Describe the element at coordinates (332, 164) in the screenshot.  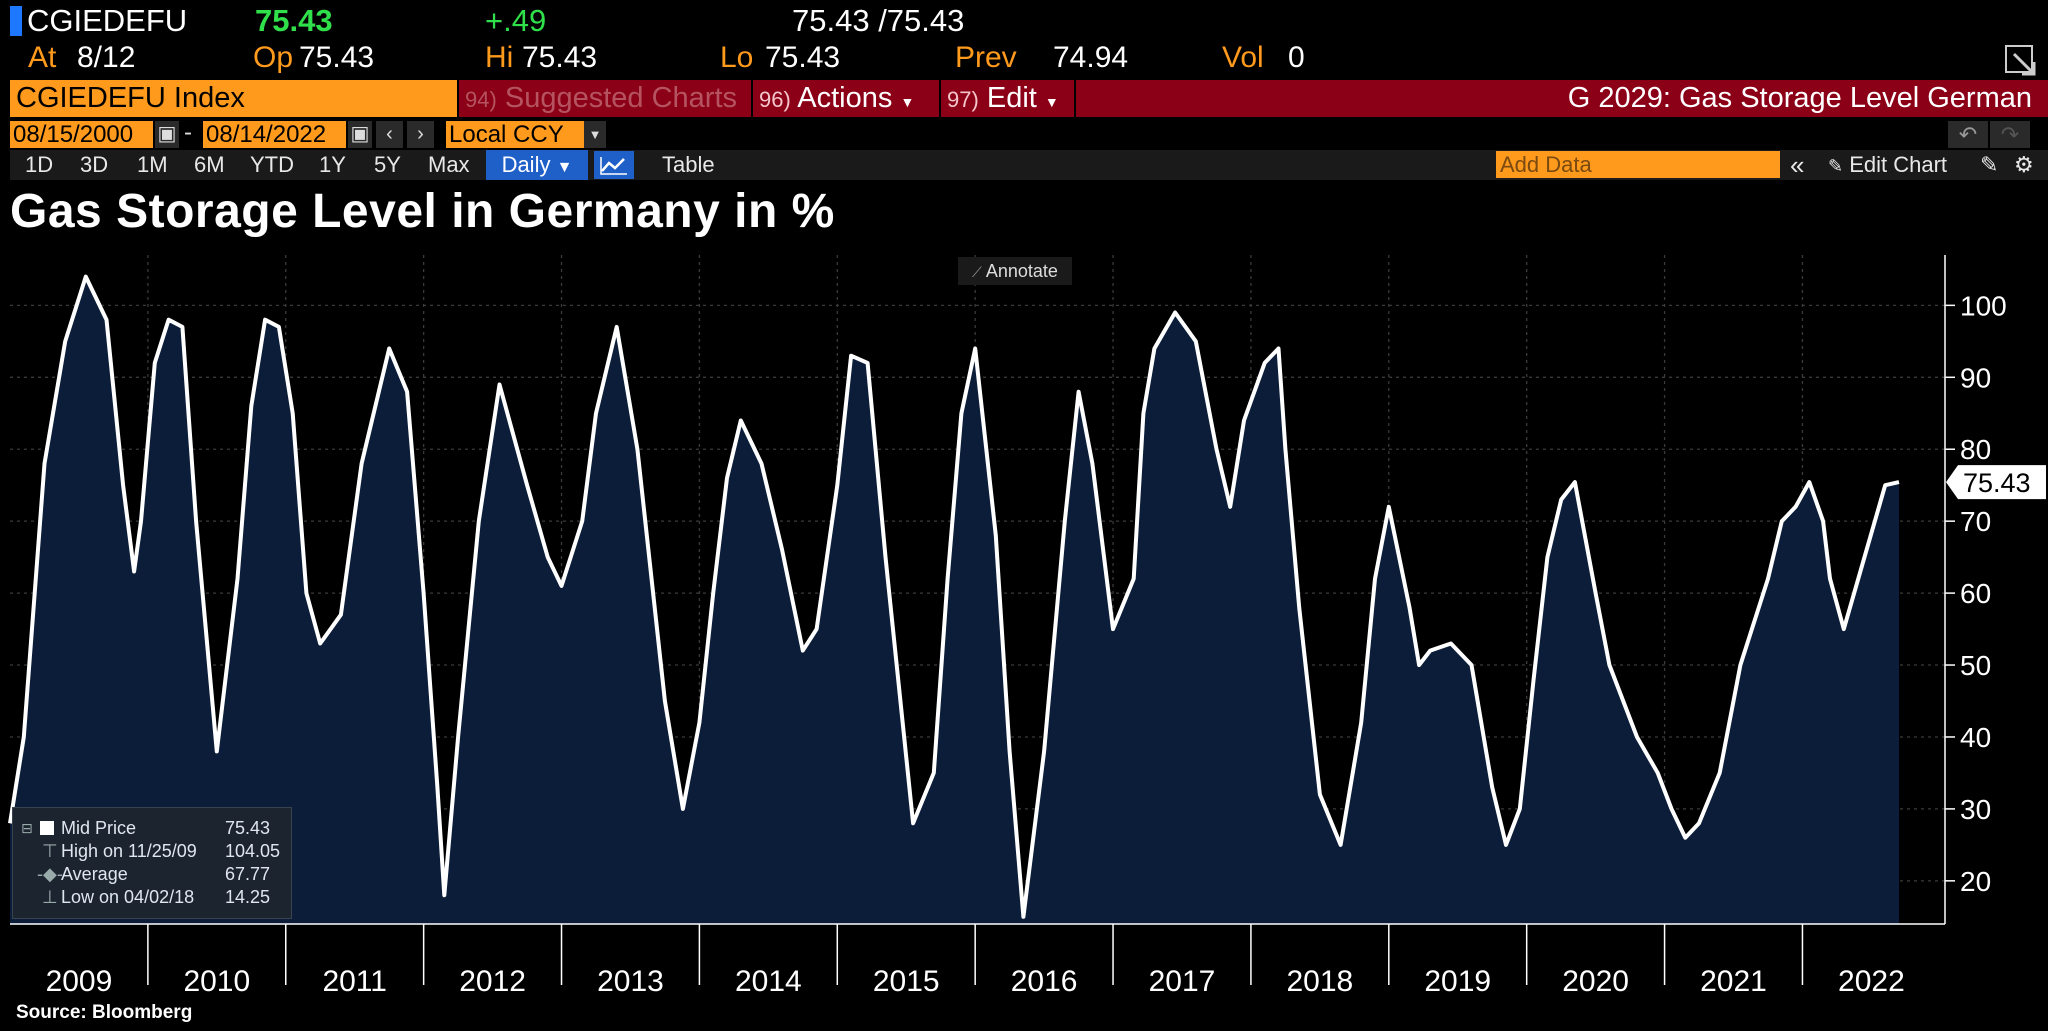
I see `range-1y: 1Y` at that location.